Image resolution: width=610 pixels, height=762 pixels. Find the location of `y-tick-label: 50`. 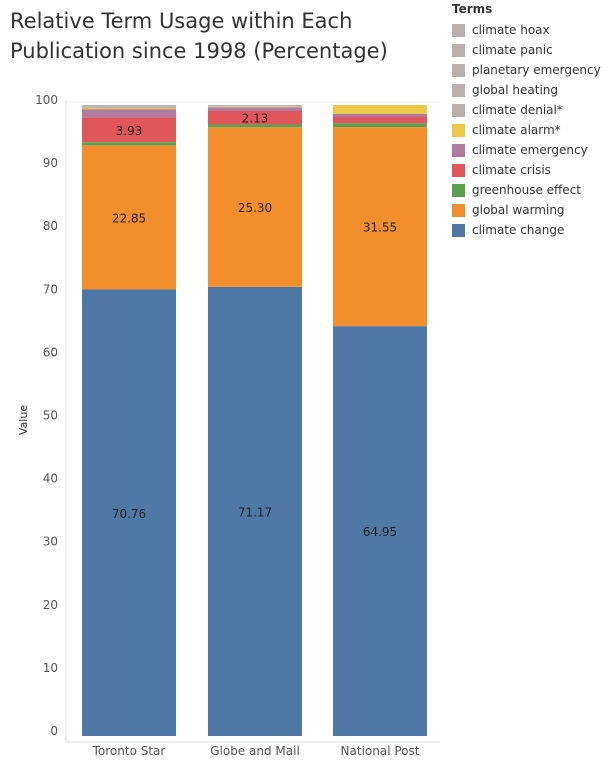

y-tick-label: 50 is located at coordinates (50, 416).